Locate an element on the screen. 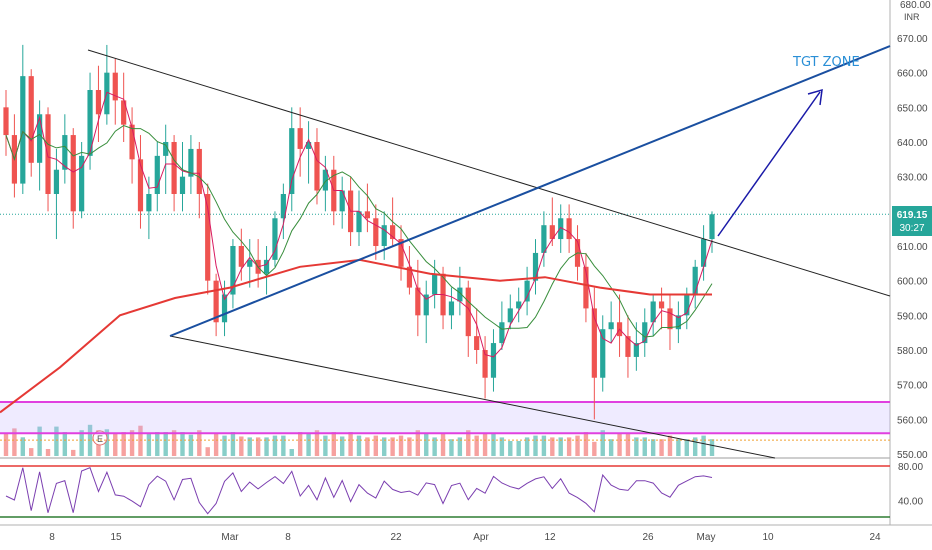 The height and width of the screenshot is (550, 932). last-price-tag: 619.15 30:27 is located at coordinates (912, 221).